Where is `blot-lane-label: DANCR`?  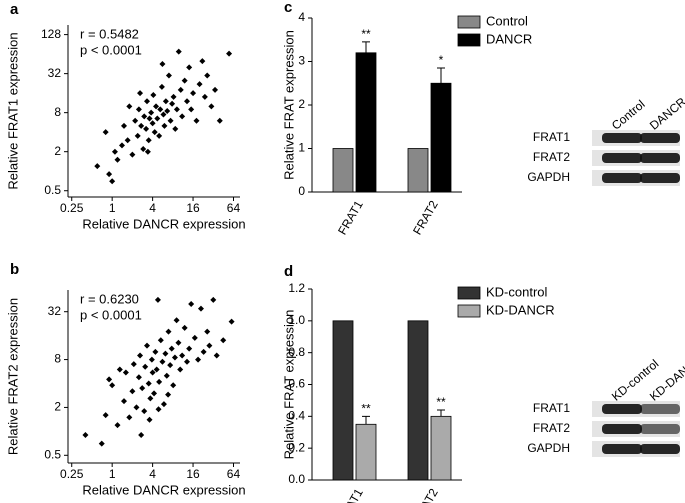
blot-lane-label: DANCR is located at coordinates (666, 113).